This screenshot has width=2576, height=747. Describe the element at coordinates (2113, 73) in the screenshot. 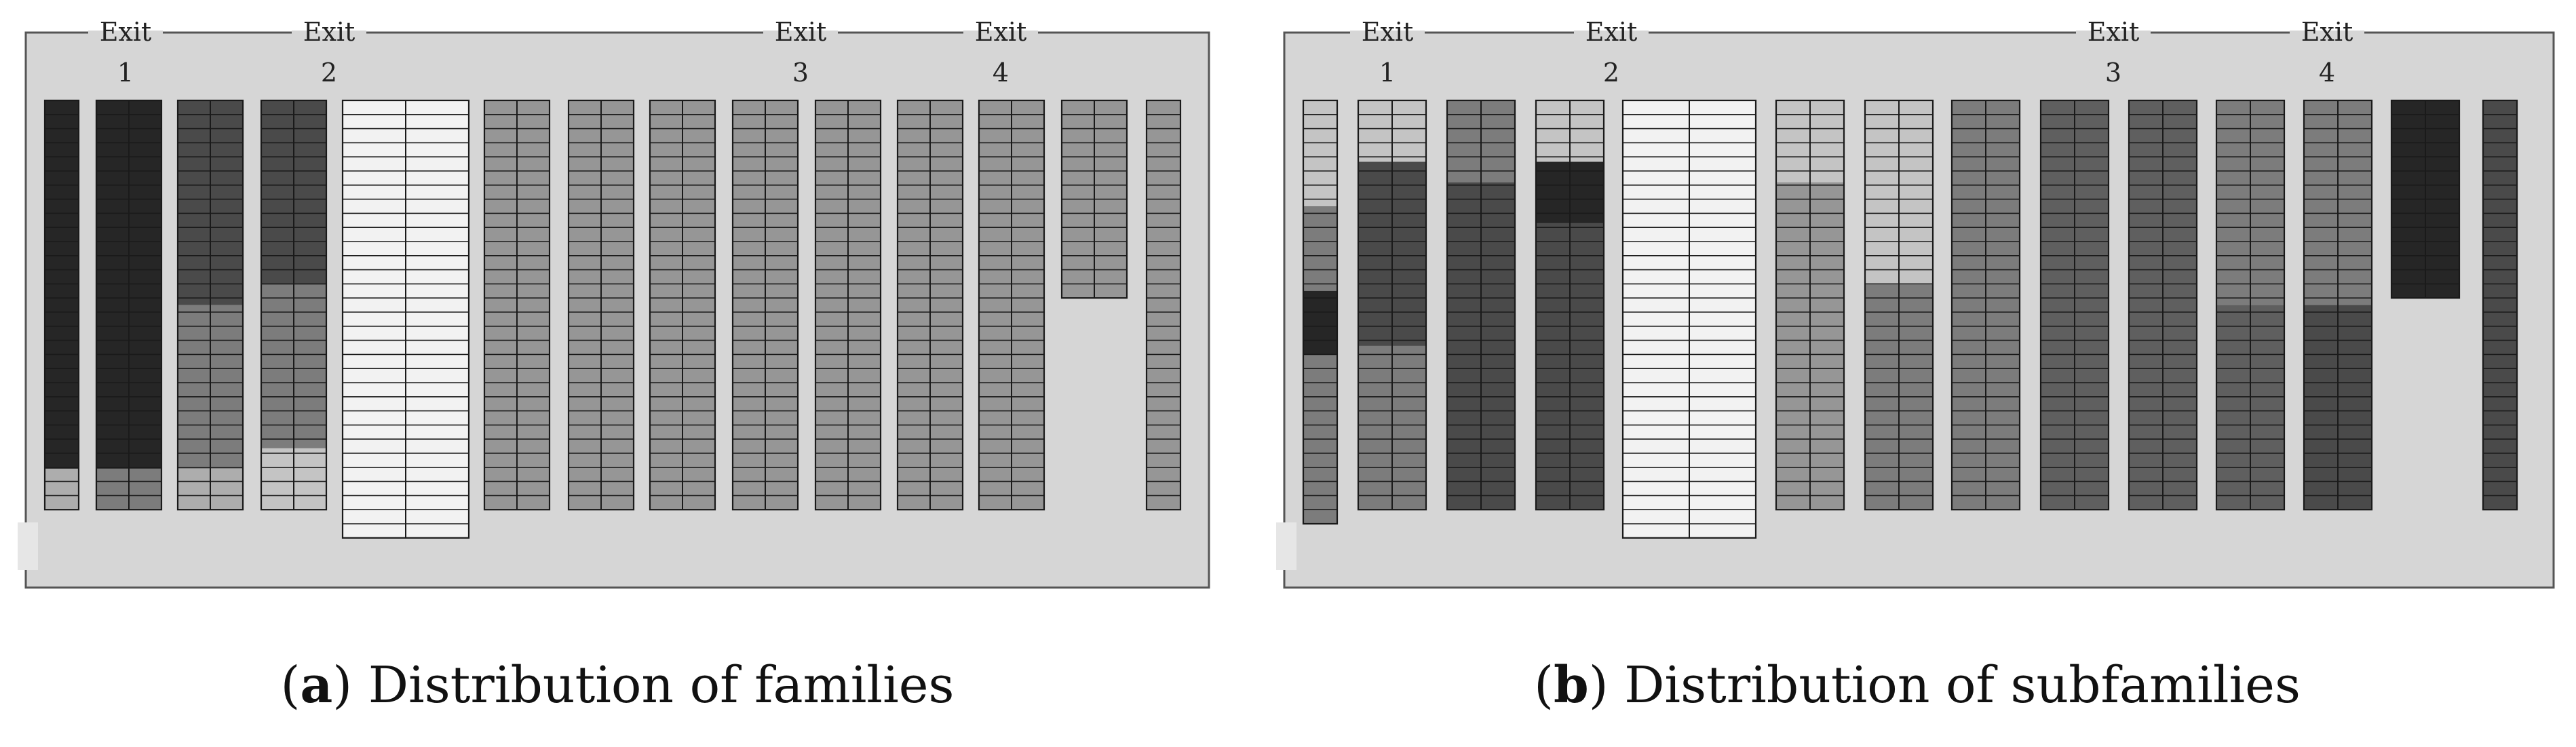

I see `panel-b-exit-3-number: 3` at that location.